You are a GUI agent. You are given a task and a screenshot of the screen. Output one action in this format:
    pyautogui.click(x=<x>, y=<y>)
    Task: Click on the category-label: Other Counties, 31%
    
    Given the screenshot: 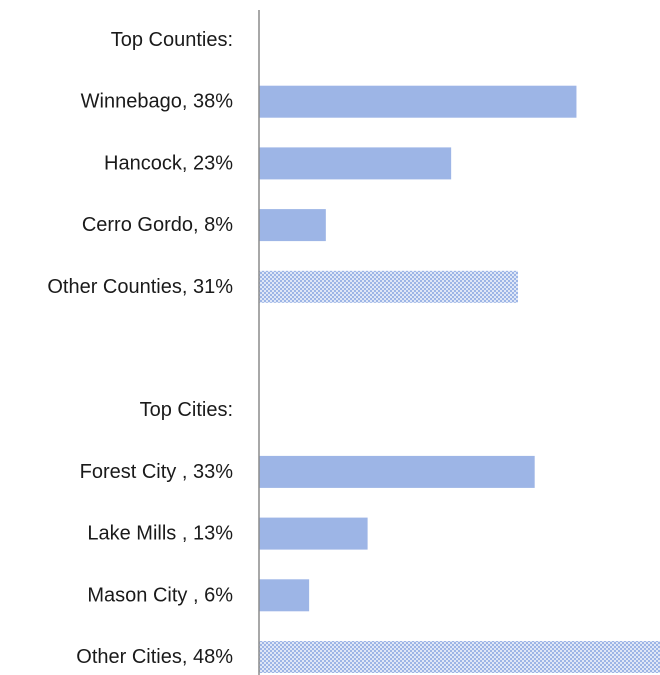 What is the action you would take?
    pyautogui.click(x=140, y=287)
    